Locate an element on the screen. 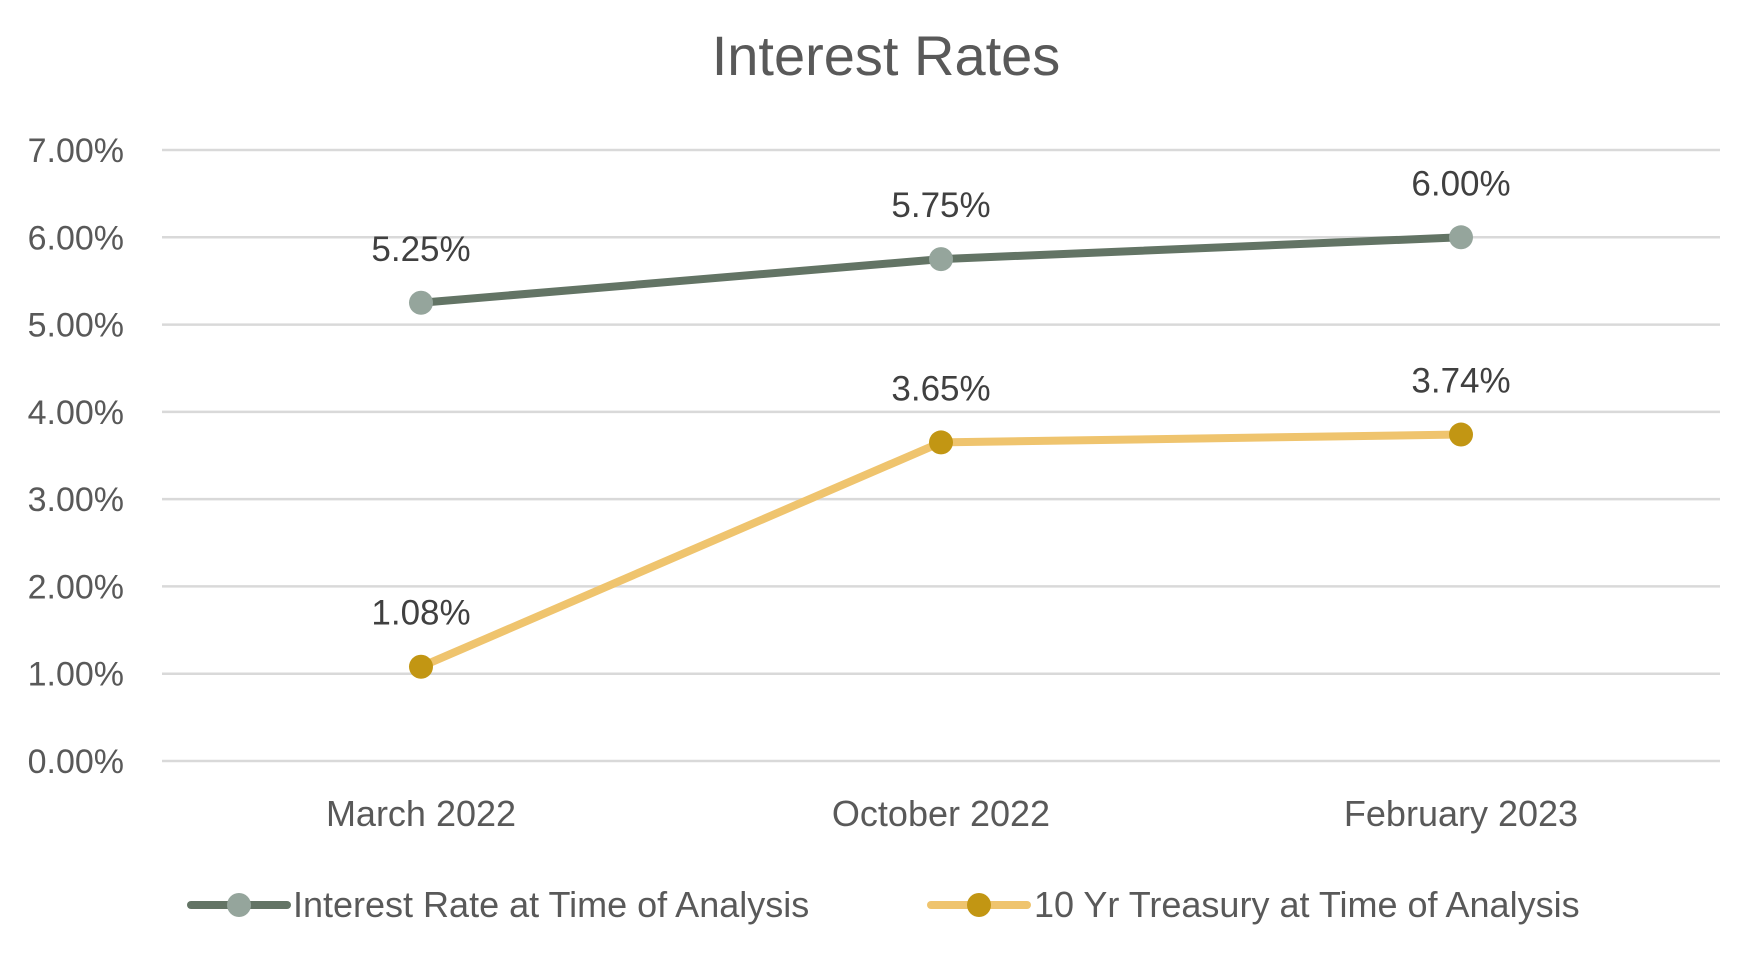 The width and height of the screenshot is (1743, 960). treasury-rate-data-label: 3.65% is located at coordinates (940, 388).